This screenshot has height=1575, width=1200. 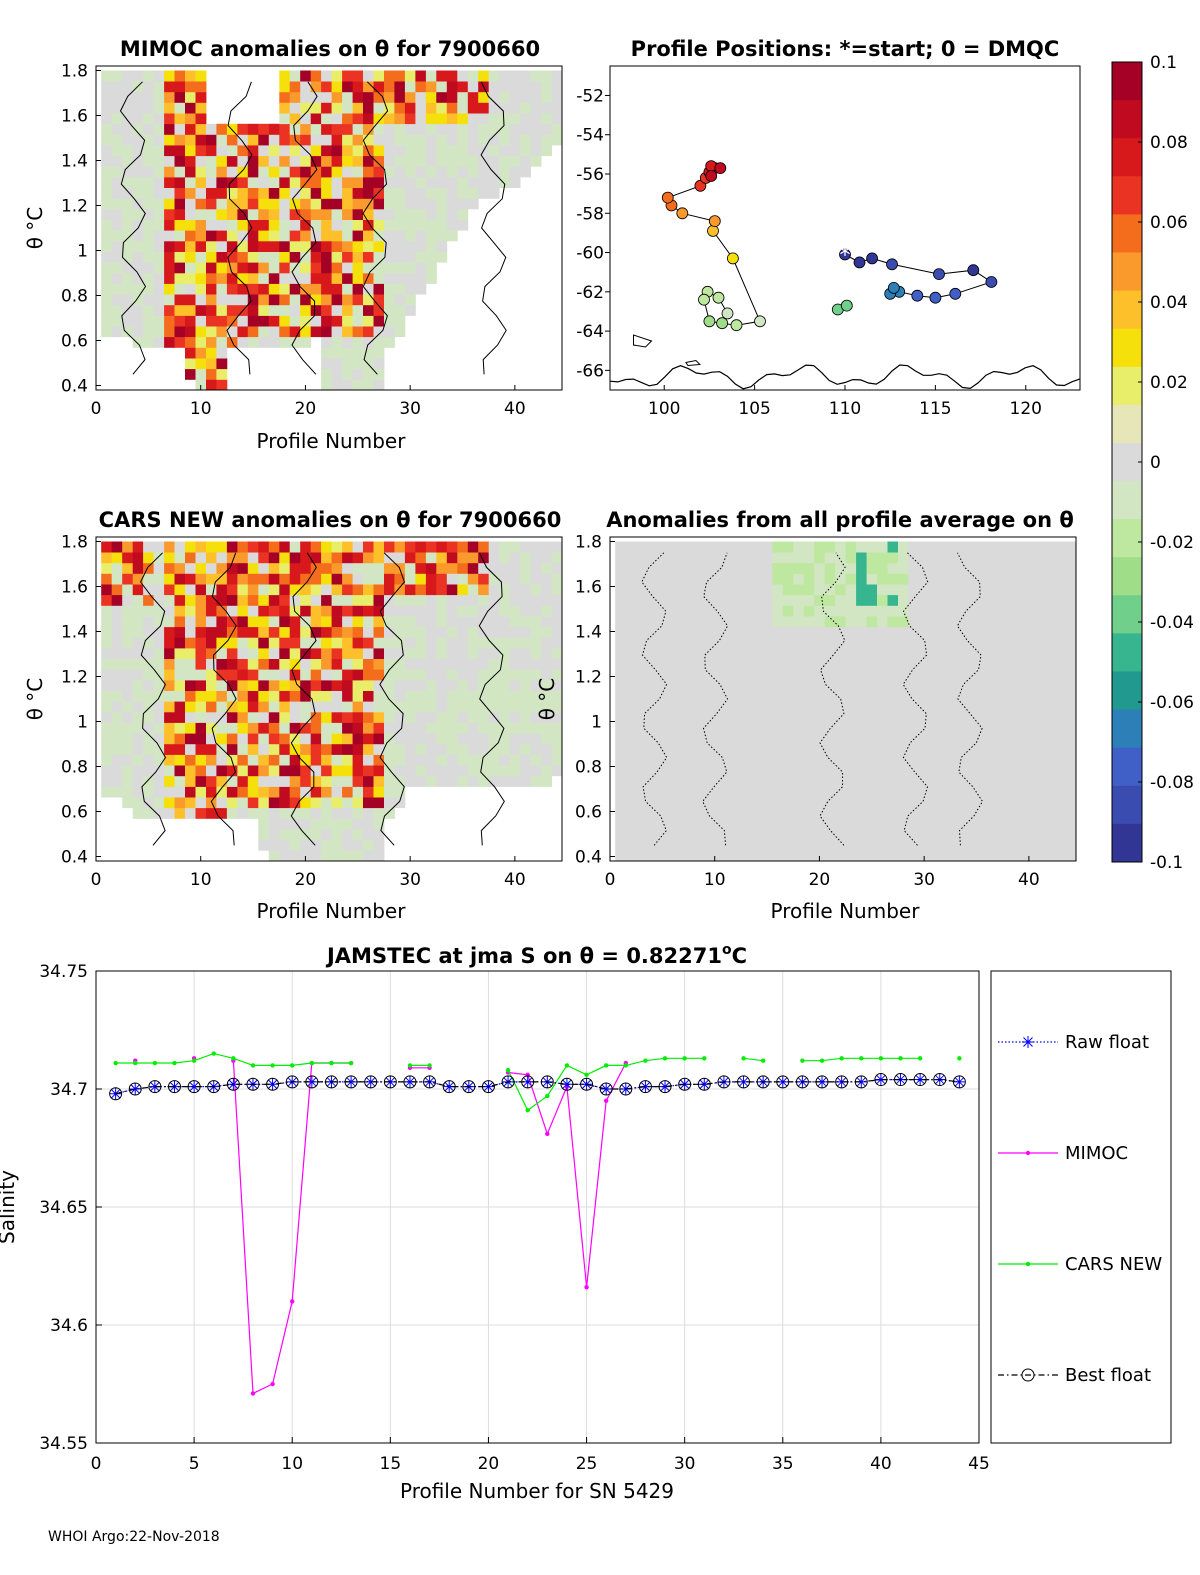 I want to click on x-tick-label: 100, so click(x=664, y=409).